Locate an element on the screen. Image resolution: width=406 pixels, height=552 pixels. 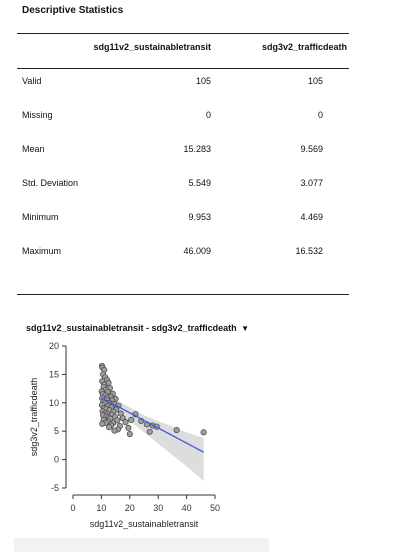
x-tick-label: 10 is located at coordinates (101, 508).